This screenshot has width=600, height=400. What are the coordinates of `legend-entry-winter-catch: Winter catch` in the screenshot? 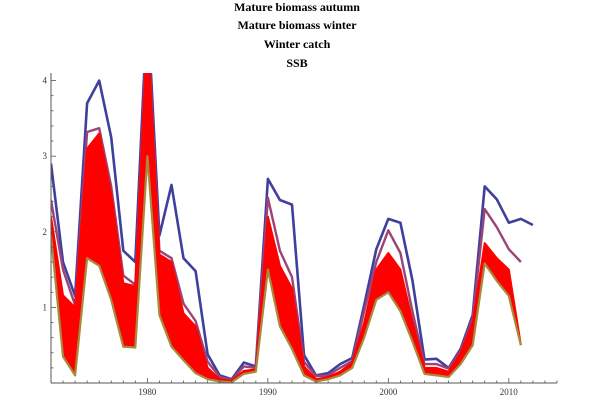 It's located at (297, 44).